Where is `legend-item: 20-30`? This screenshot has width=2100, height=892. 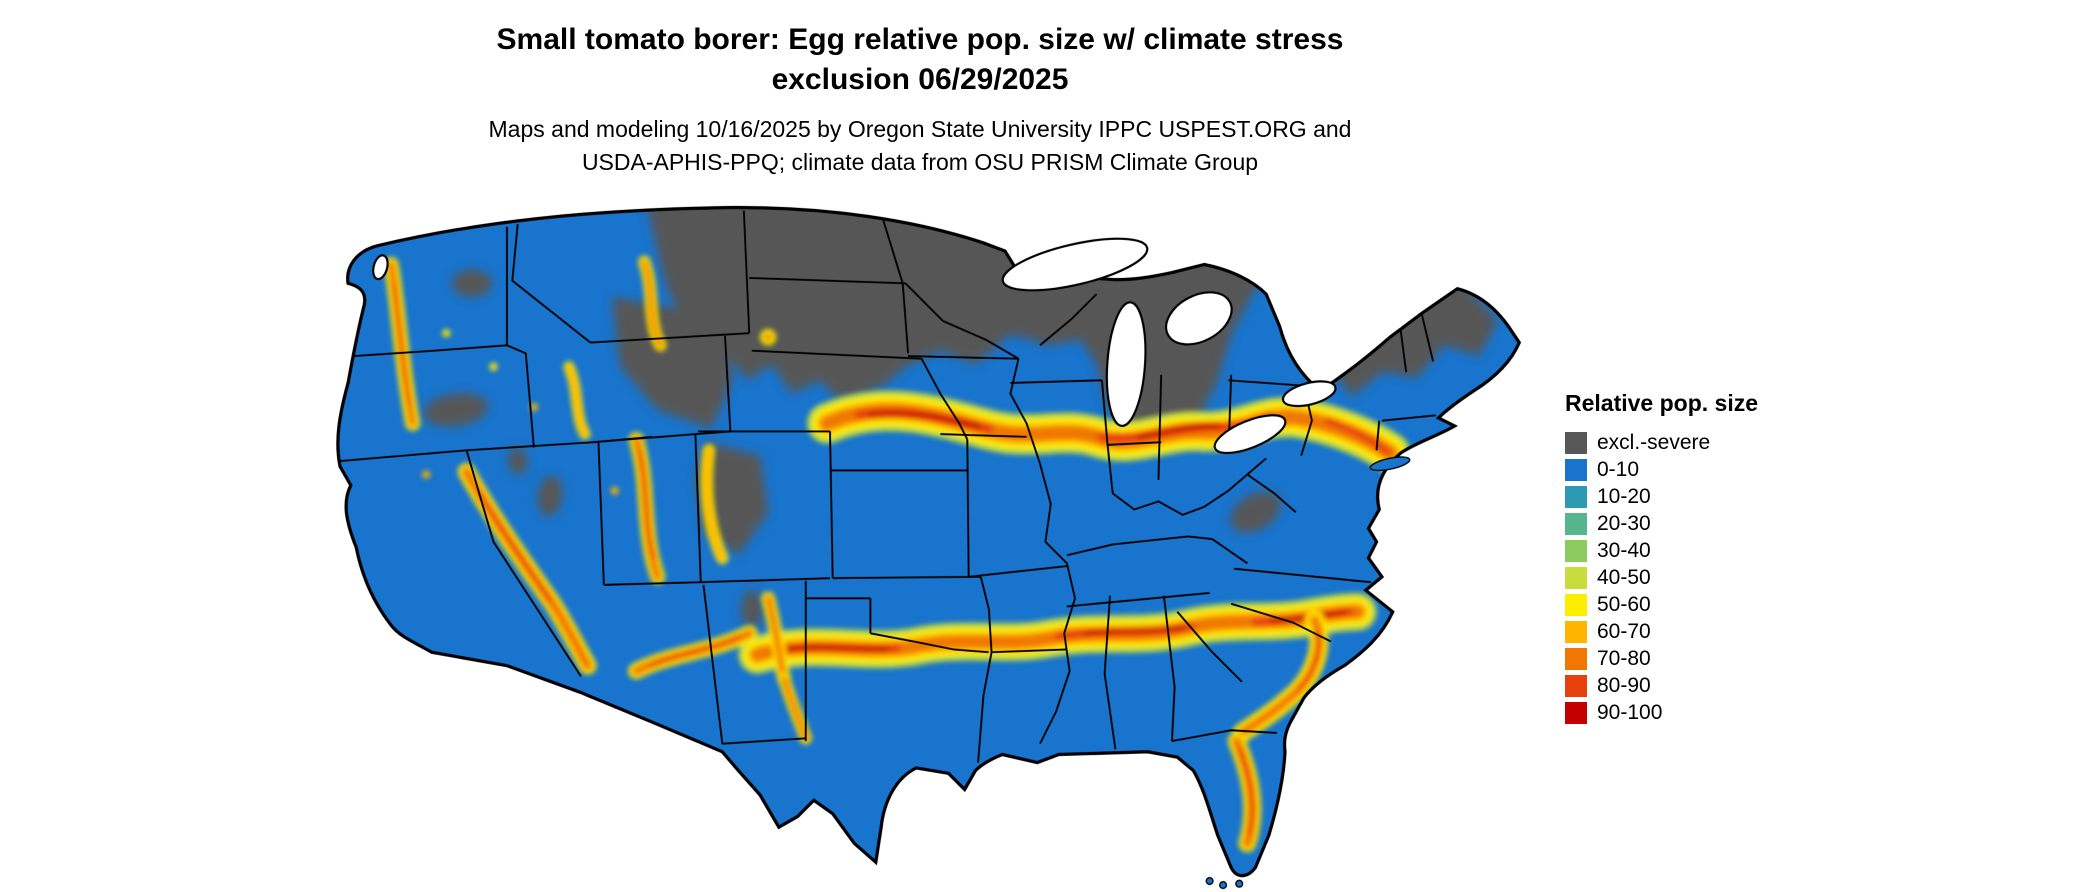 legend-item: 20-30 is located at coordinates (1661, 523).